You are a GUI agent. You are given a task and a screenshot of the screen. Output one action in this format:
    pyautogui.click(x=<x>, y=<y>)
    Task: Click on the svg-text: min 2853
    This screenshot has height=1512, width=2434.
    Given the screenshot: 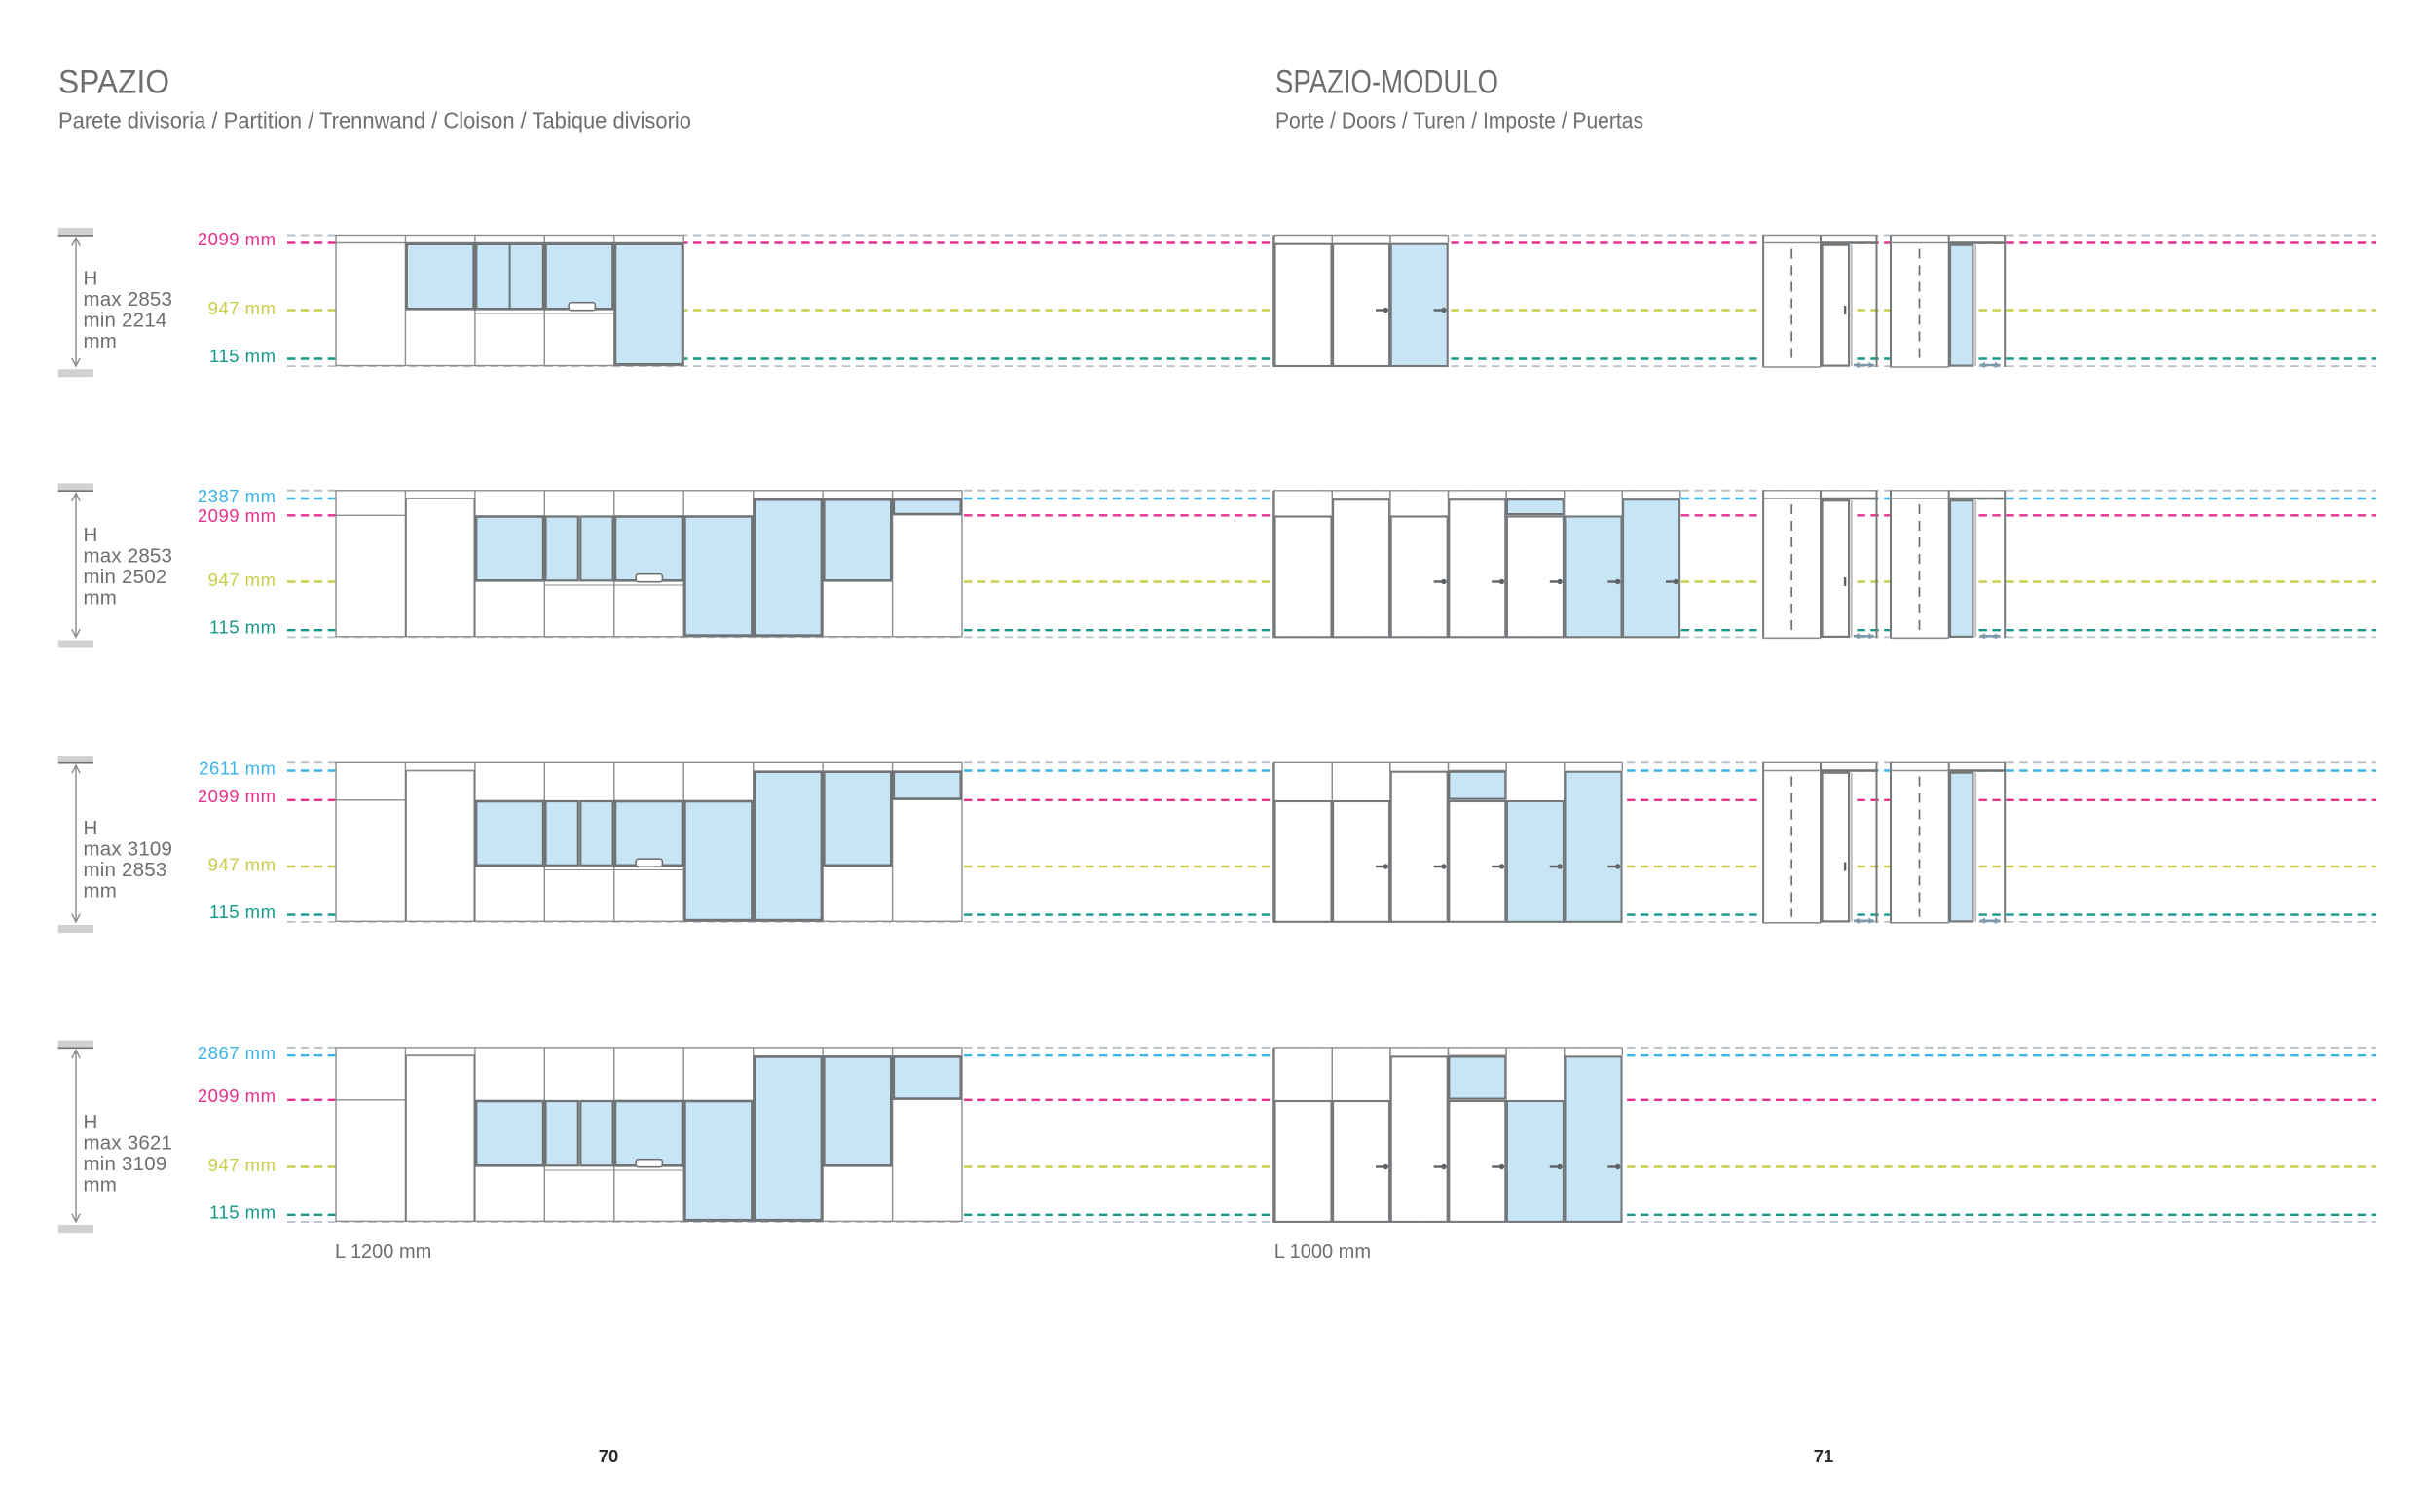 What is the action you would take?
    pyautogui.click(x=125, y=870)
    